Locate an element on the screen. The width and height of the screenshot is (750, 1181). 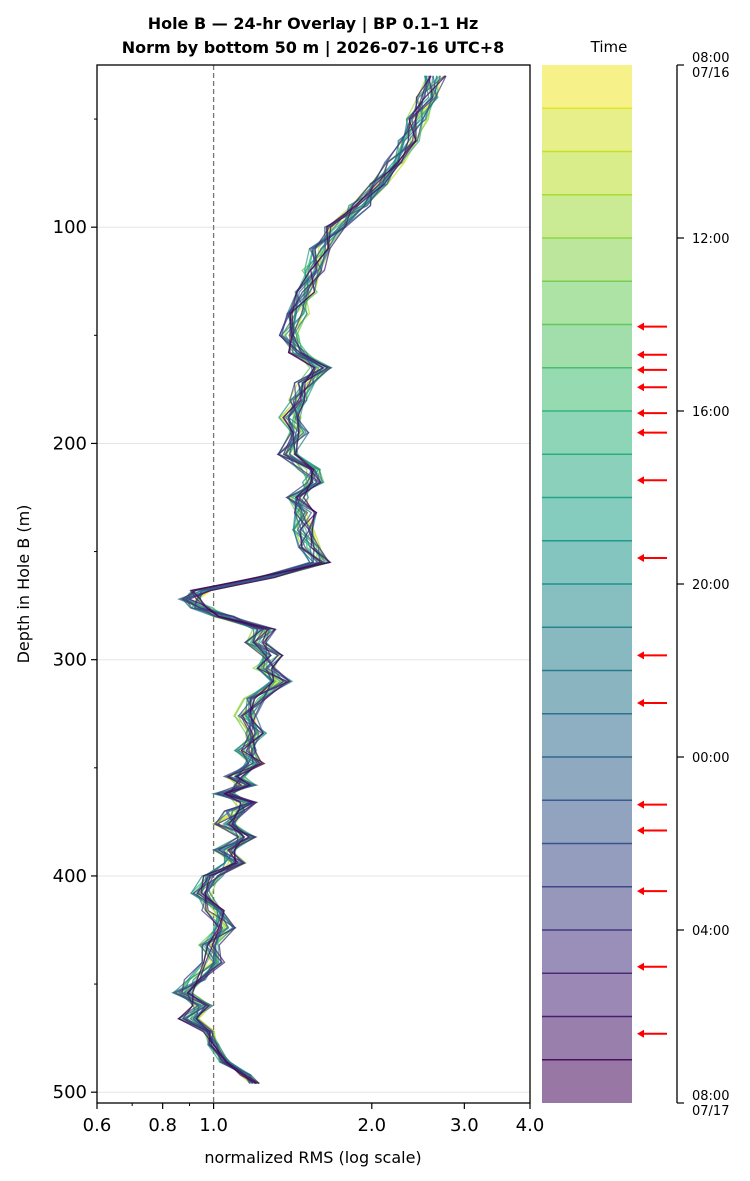
x-axis-label: normalized RMS (log scale) is located at coordinates (312, 1157).